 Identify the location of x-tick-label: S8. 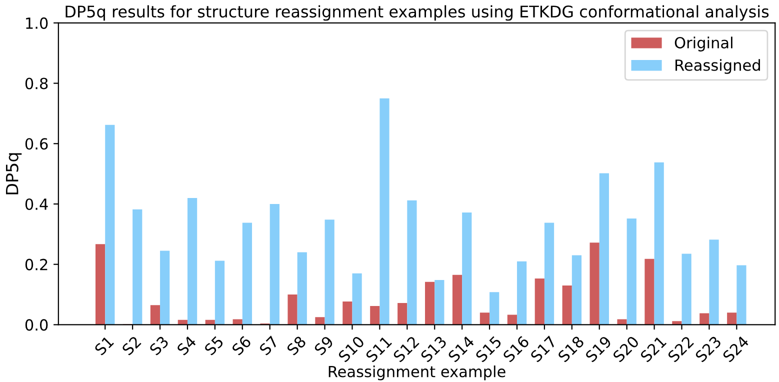
(296, 345).